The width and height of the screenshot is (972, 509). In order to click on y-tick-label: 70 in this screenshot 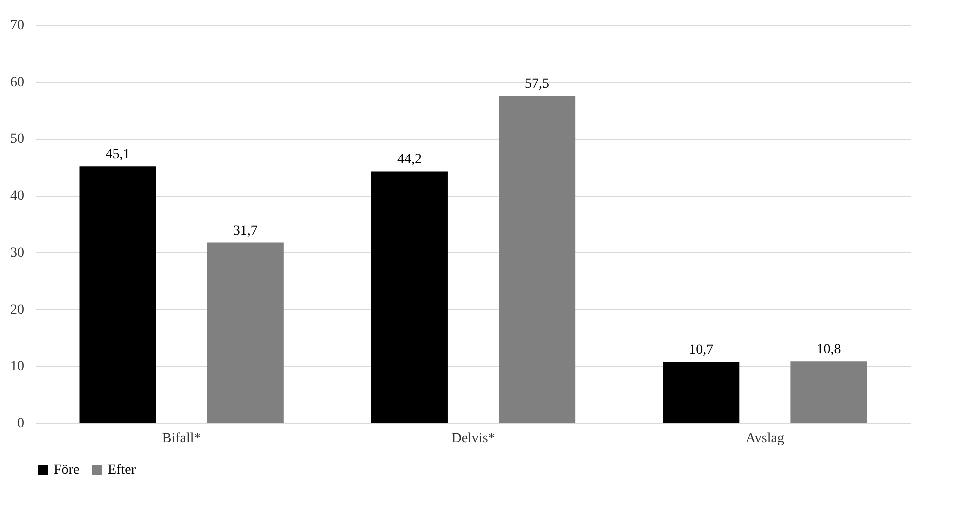, I will do `click(17, 26)`.